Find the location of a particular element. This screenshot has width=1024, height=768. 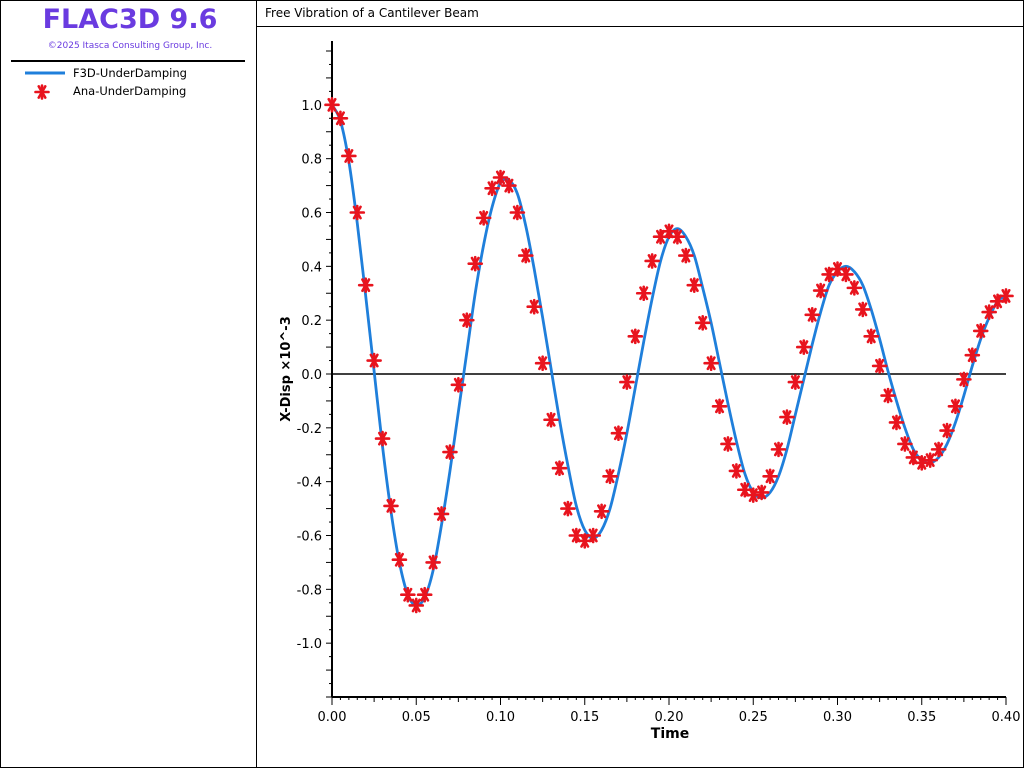

legend-label-f3d: F3D-UnderDamping is located at coordinates (130, 73).